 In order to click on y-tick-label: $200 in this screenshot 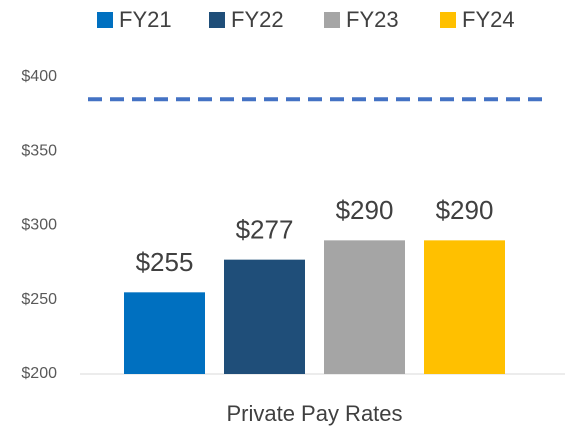, I will do `click(39, 373)`.